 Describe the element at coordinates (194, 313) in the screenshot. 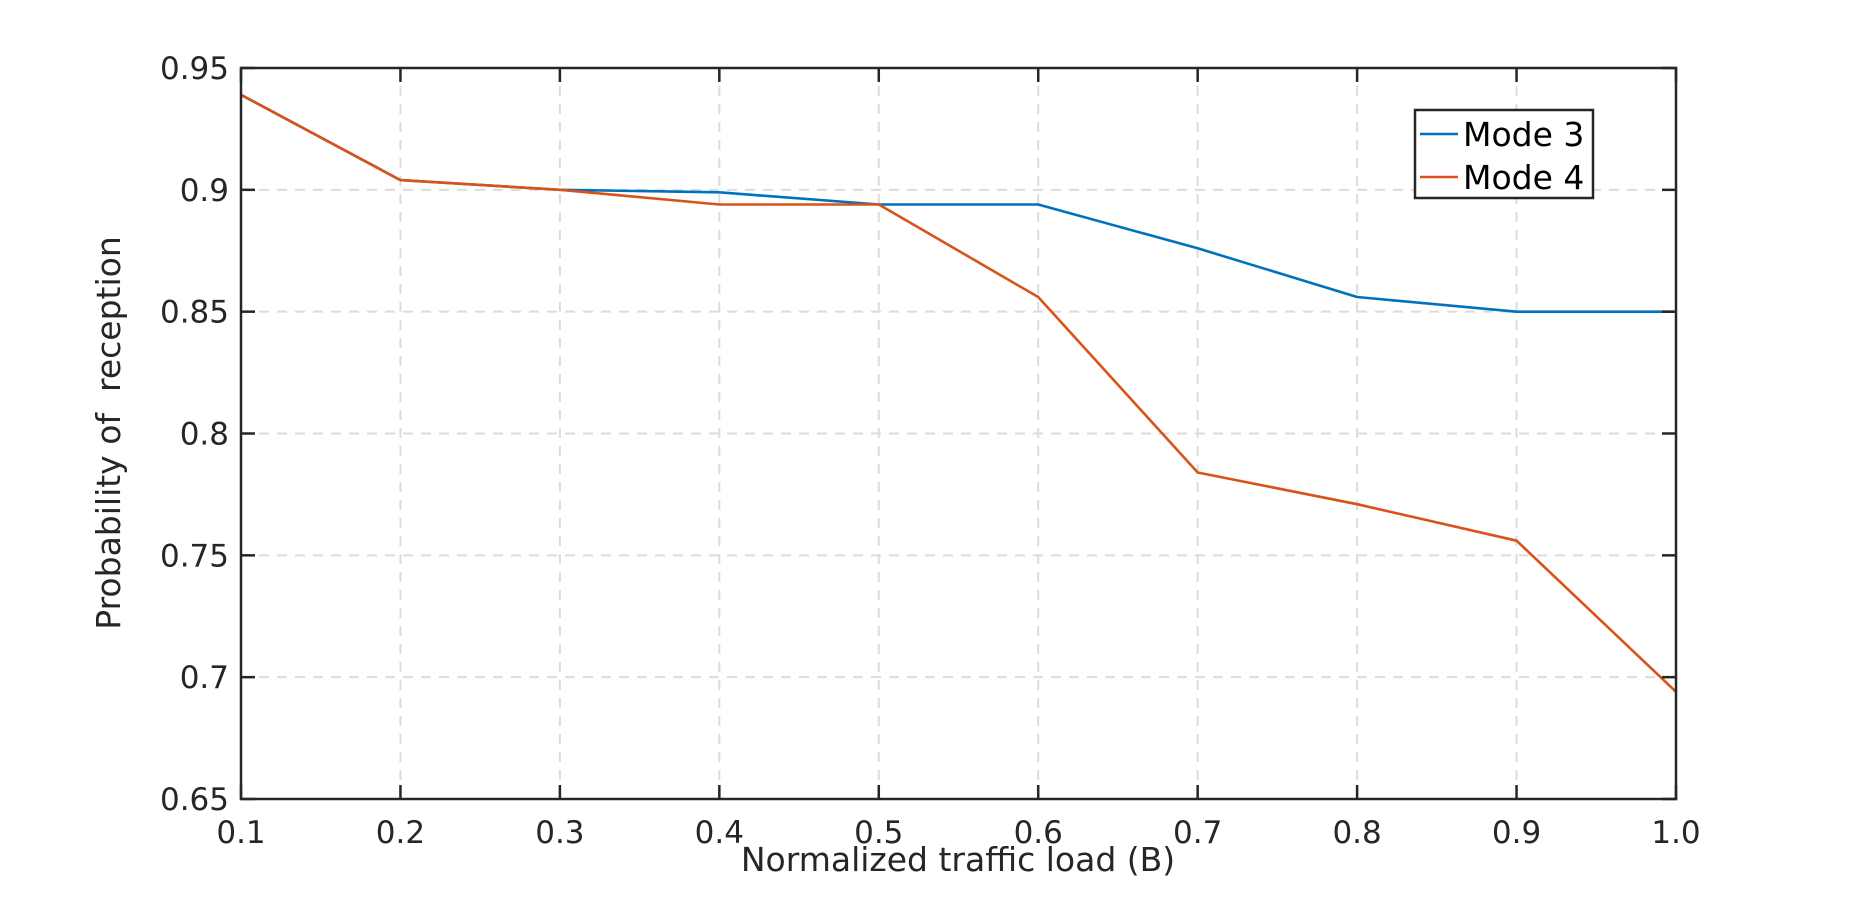

I see `y-tick-label: 0.85` at that location.